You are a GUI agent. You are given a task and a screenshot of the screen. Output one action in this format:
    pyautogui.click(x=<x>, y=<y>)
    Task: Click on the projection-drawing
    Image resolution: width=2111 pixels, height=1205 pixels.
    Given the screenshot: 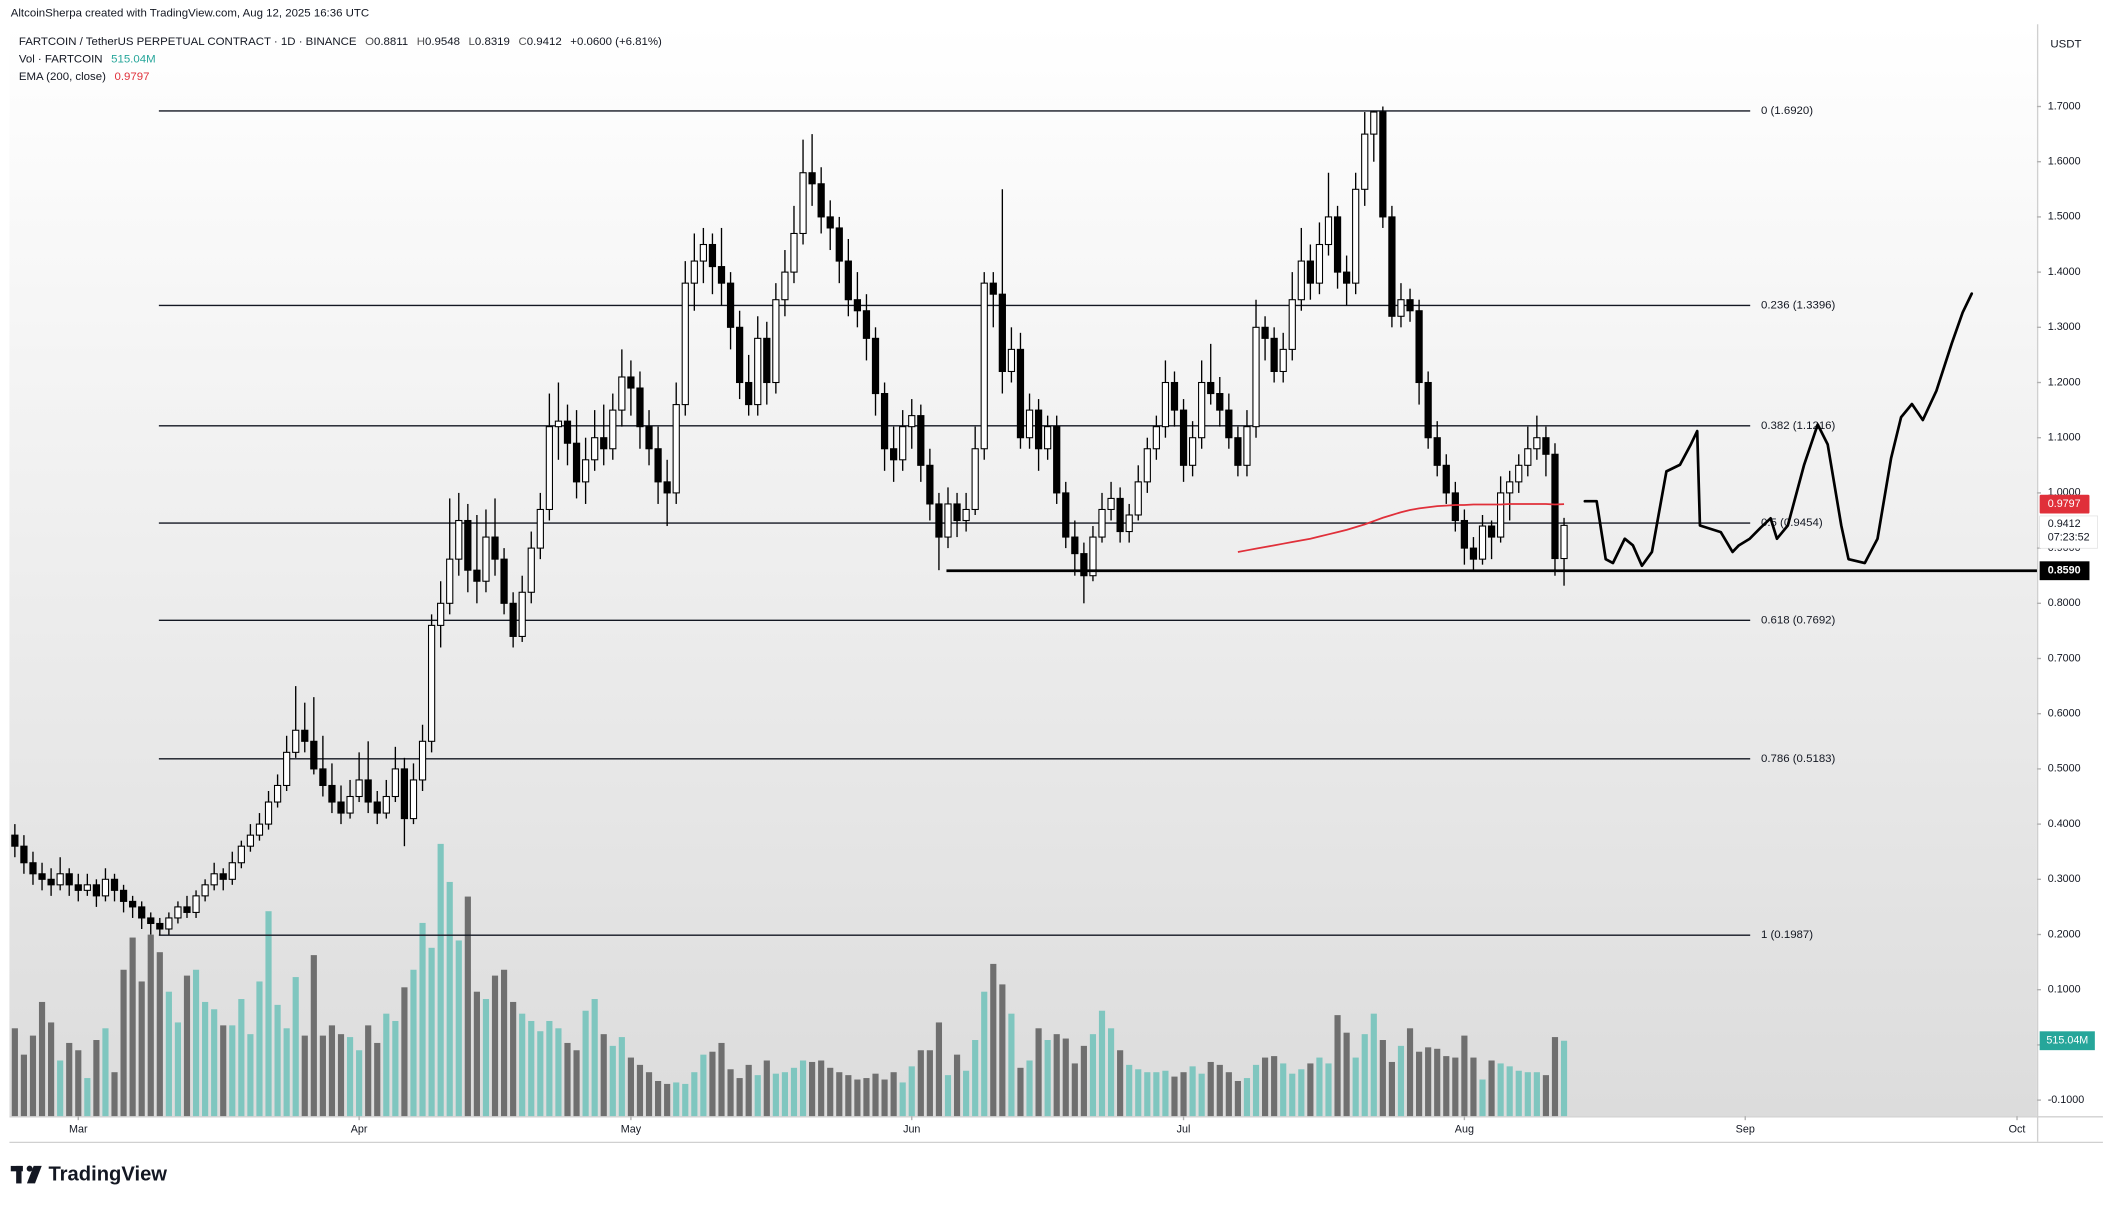 What is the action you would take?
    pyautogui.click(x=1778, y=430)
    